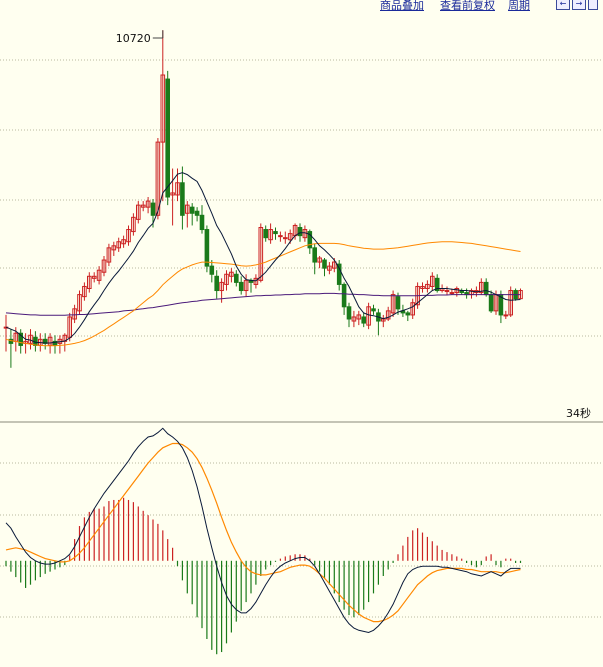 The width and height of the screenshot is (603, 667). I want to click on peak-price-label: 10720, so click(133, 38).